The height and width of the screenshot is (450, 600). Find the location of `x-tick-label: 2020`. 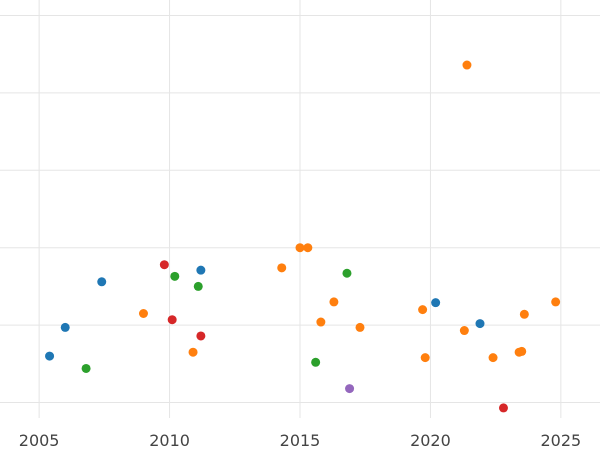

x-tick-label: 2020 is located at coordinates (430, 440).